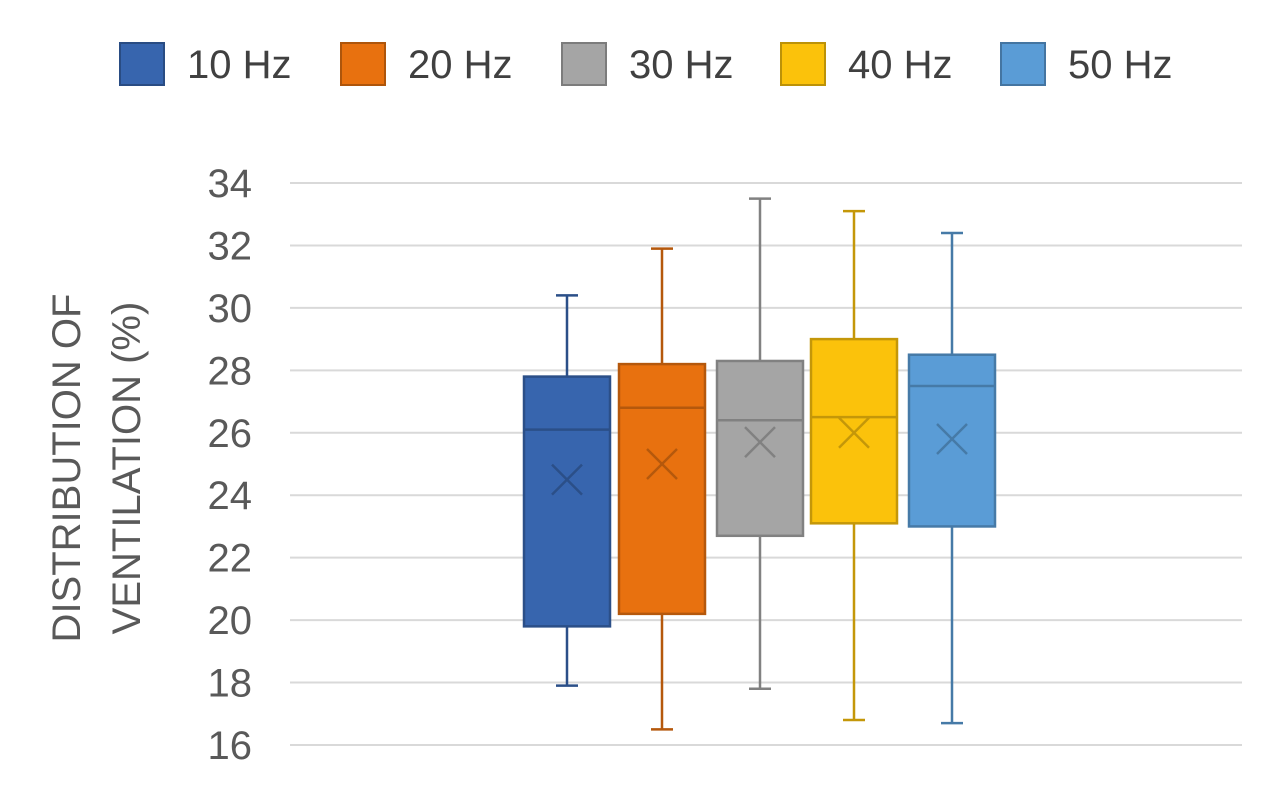  Describe the element at coordinates (363, 64) in the screenshot. I see `legend-swatch-20-hz` at that location.